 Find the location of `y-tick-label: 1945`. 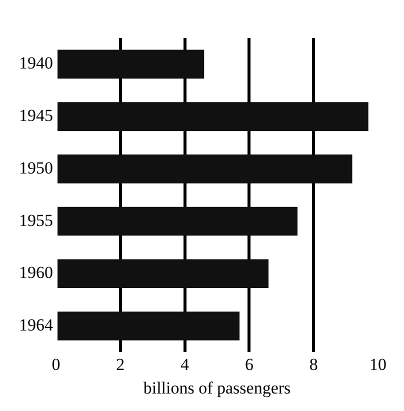

y-tick-label: 1945 is located at coordinates (36, 116).